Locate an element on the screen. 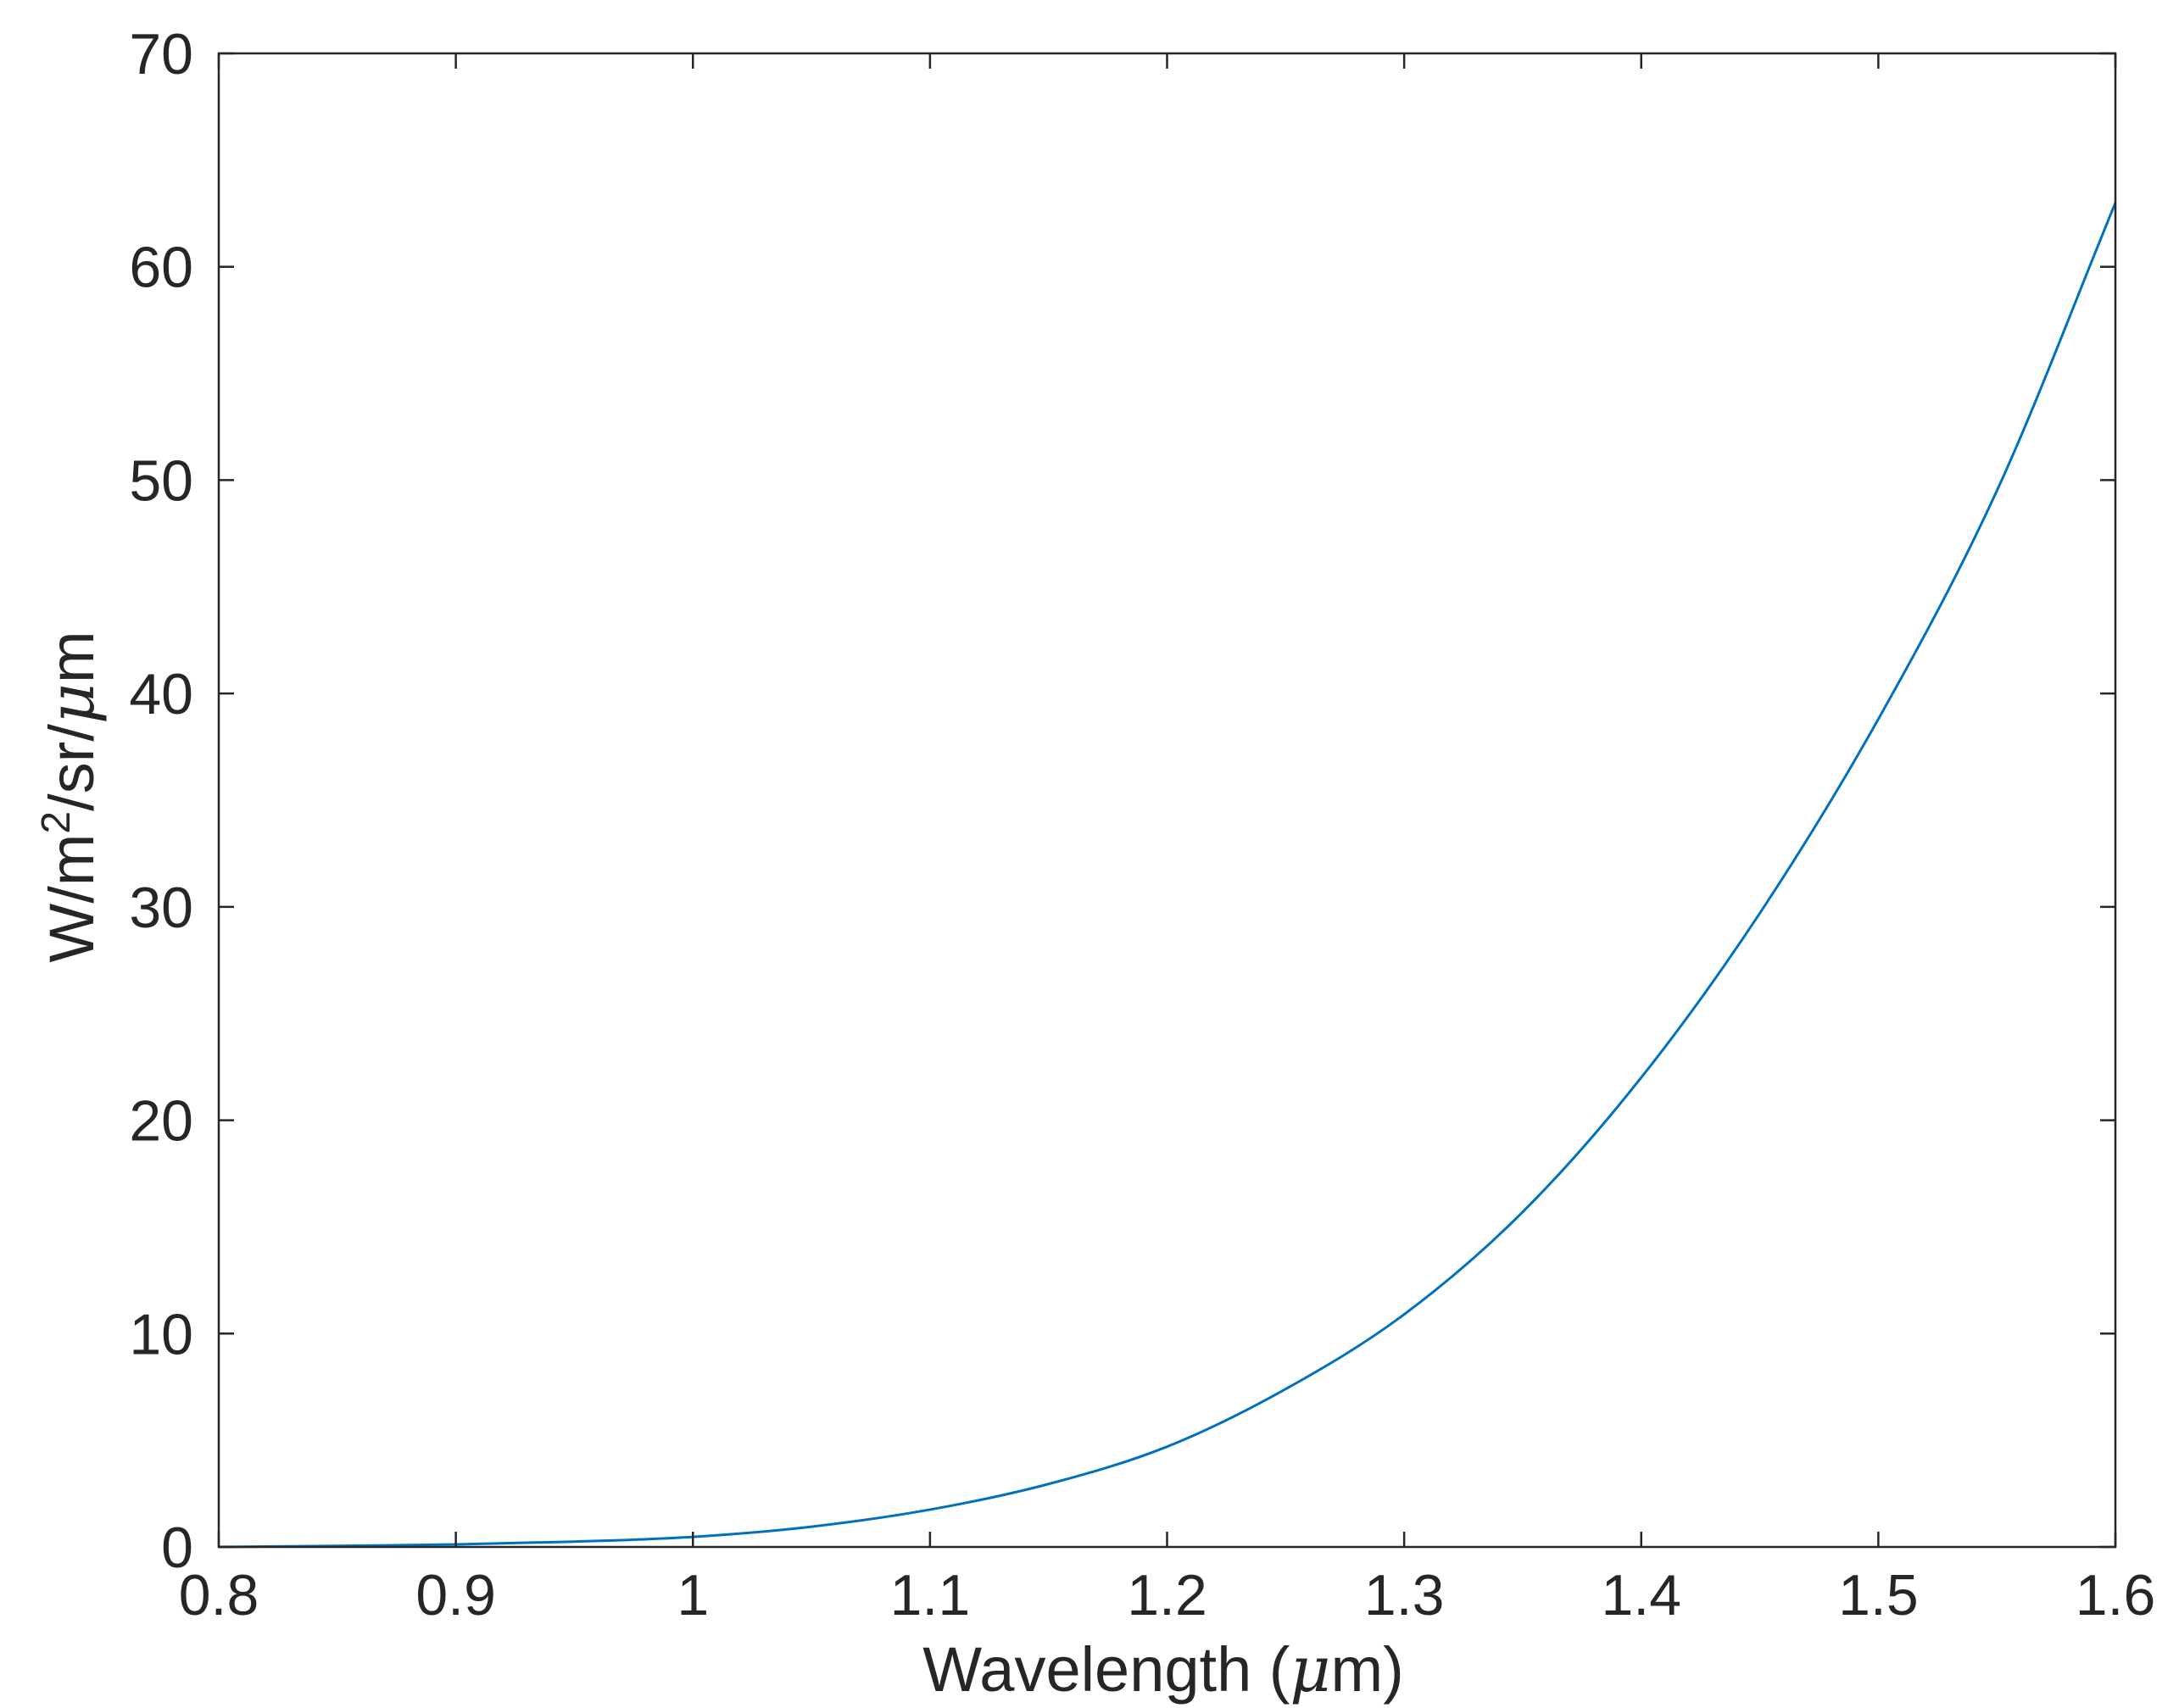 The image size is (2179, 1708). y-axis-label: W/m2/sr/μm is located at coordinates (71, 796).